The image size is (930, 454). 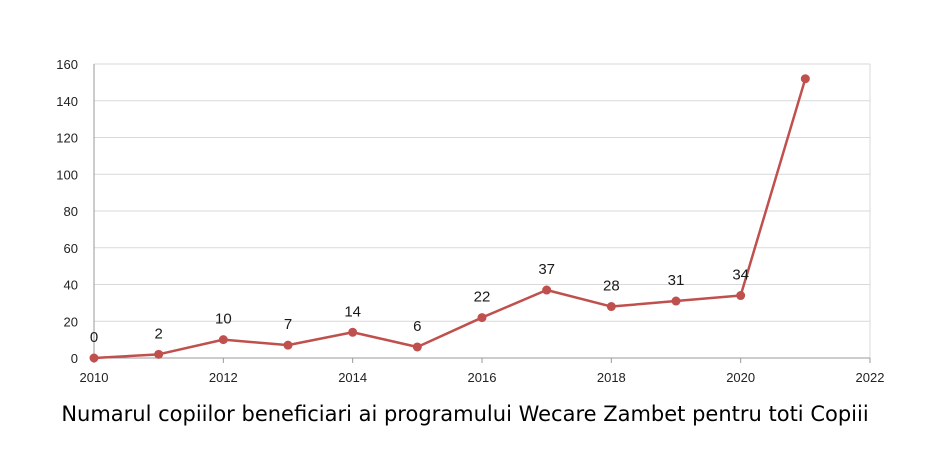 What do you see at coordinates (546, 269) in the screenshot?
I see `data-label: 37` at bounding box center [546, 269].